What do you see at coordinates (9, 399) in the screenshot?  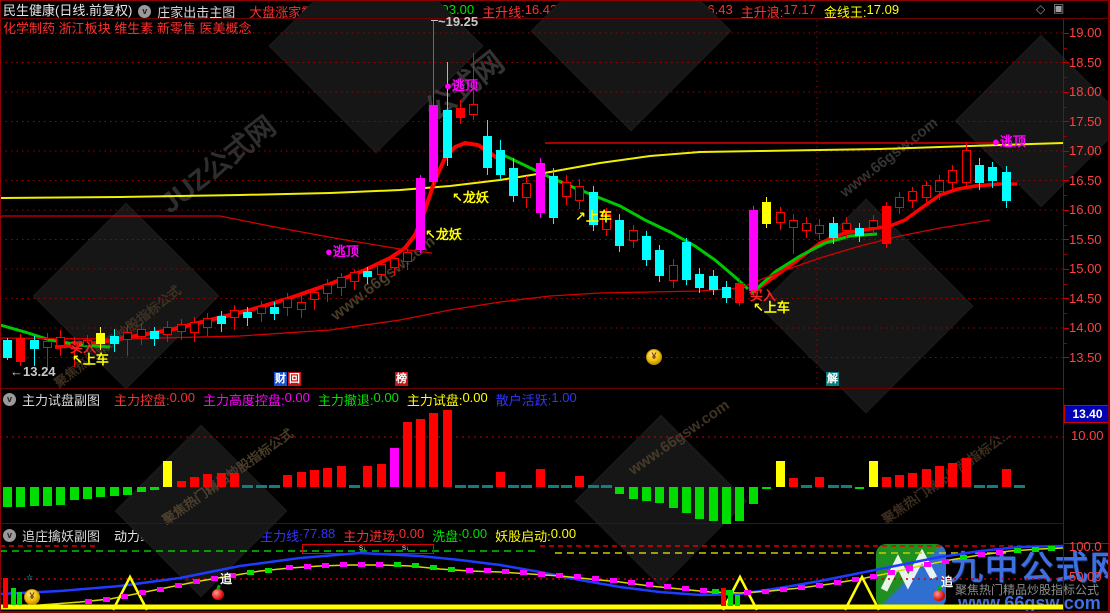 I see `collapse-sub1-icon: v` at bounding box center [9, 399].